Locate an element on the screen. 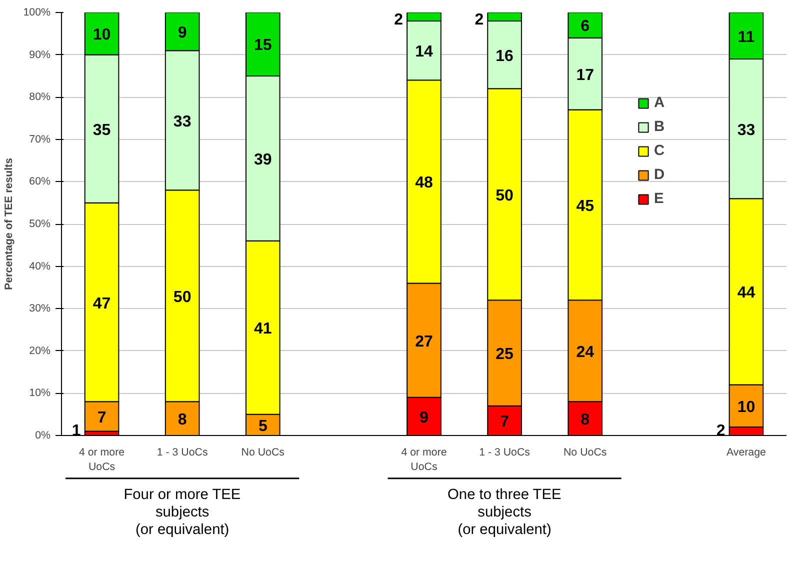 The height and width of the screenshot is (570, 794). y-tick-label: 80% is located at coordinates (40, 97).